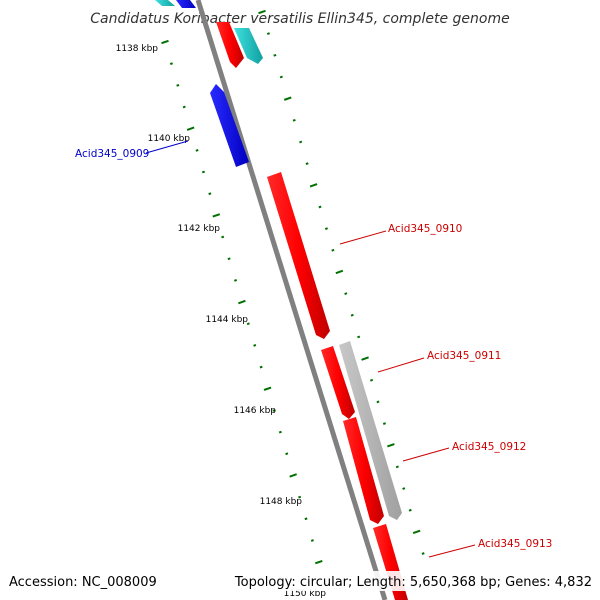  I want to click on gene-label-acid345-0911: Acid345_0911, so click(464, 356).